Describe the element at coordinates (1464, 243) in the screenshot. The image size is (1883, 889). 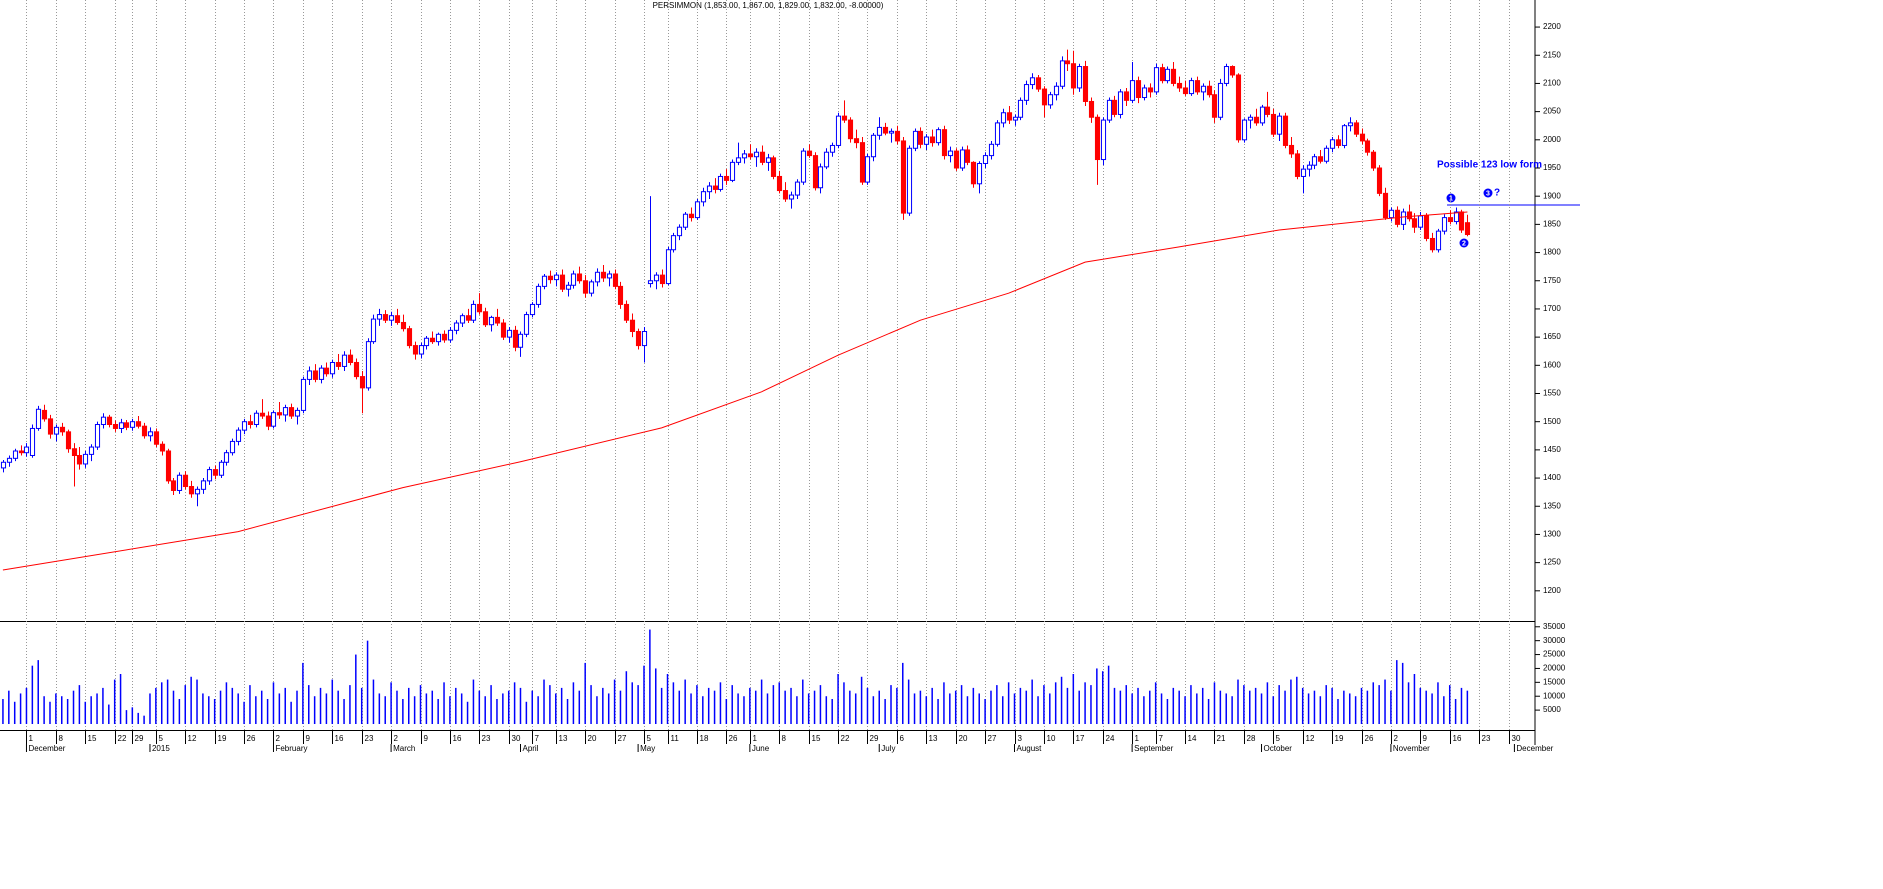
I see `marker-circle` at that location.